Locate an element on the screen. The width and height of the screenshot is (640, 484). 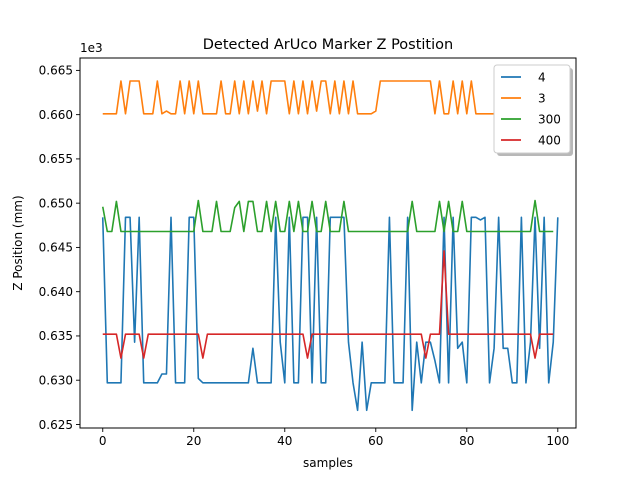
legend-label-300: 300 is located at coordinates (549, 119).